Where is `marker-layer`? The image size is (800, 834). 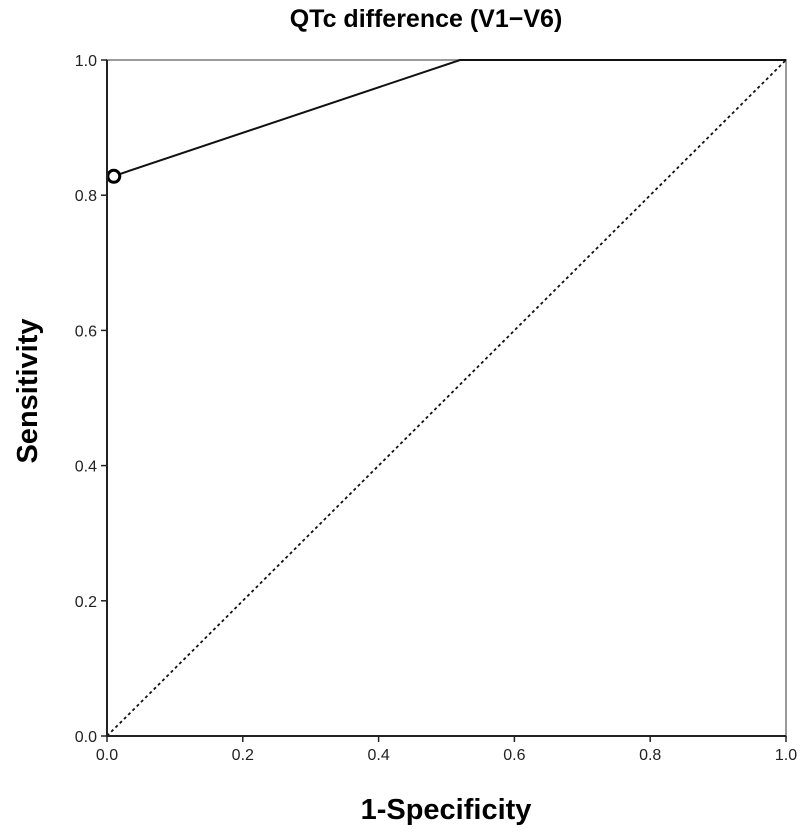 marker-layer is located at coordinates (114, 176).